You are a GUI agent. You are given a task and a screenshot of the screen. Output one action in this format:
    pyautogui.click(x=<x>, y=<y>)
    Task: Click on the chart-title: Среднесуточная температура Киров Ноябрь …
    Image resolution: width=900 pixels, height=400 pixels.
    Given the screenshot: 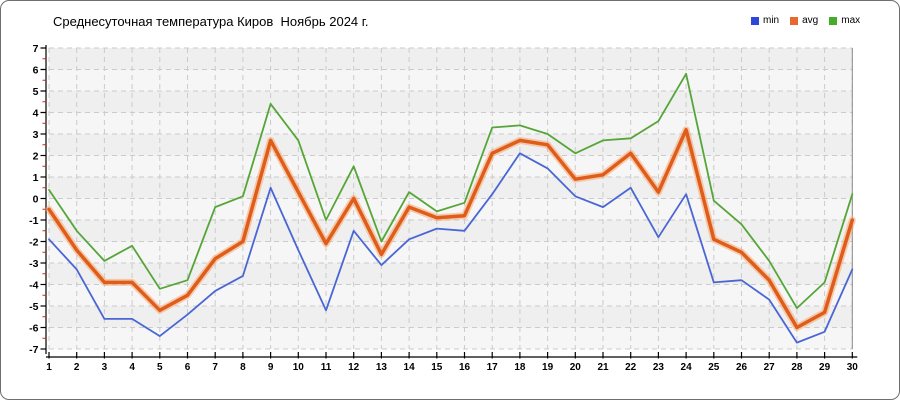 What is the action you would take?
    pyautogui.click(x=211, y=21)
    